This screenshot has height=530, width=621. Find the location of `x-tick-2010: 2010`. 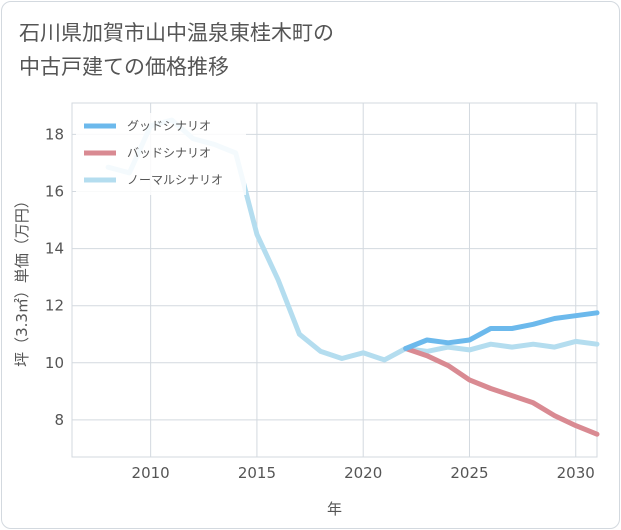

x-tick-2010: 2010 is located at coordinates (151, 473).